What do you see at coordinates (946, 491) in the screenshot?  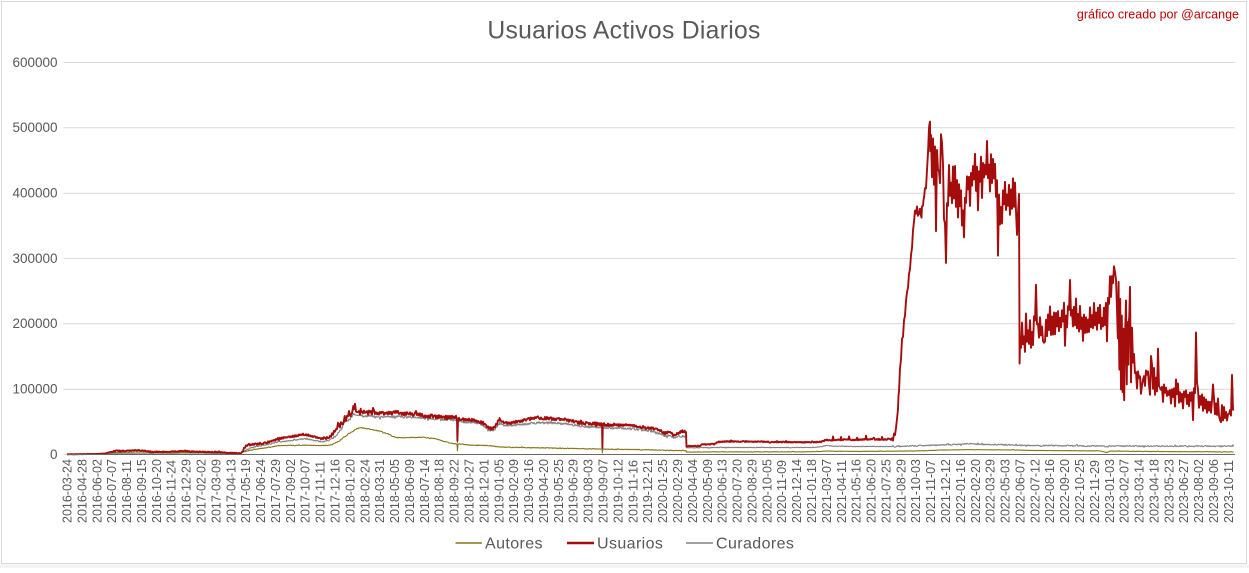 I see `svg-text: 2021-12-12` at bounding box center [946, 491].